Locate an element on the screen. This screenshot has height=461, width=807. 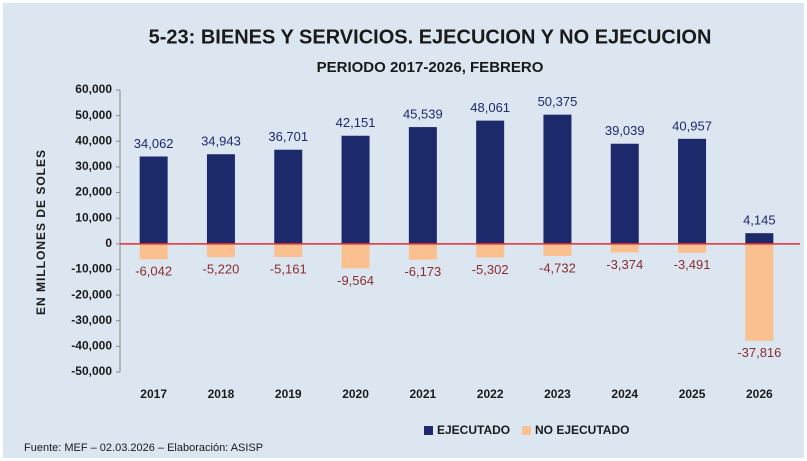
y-tick-label: 60,000 is located at coordinates (93, 89).